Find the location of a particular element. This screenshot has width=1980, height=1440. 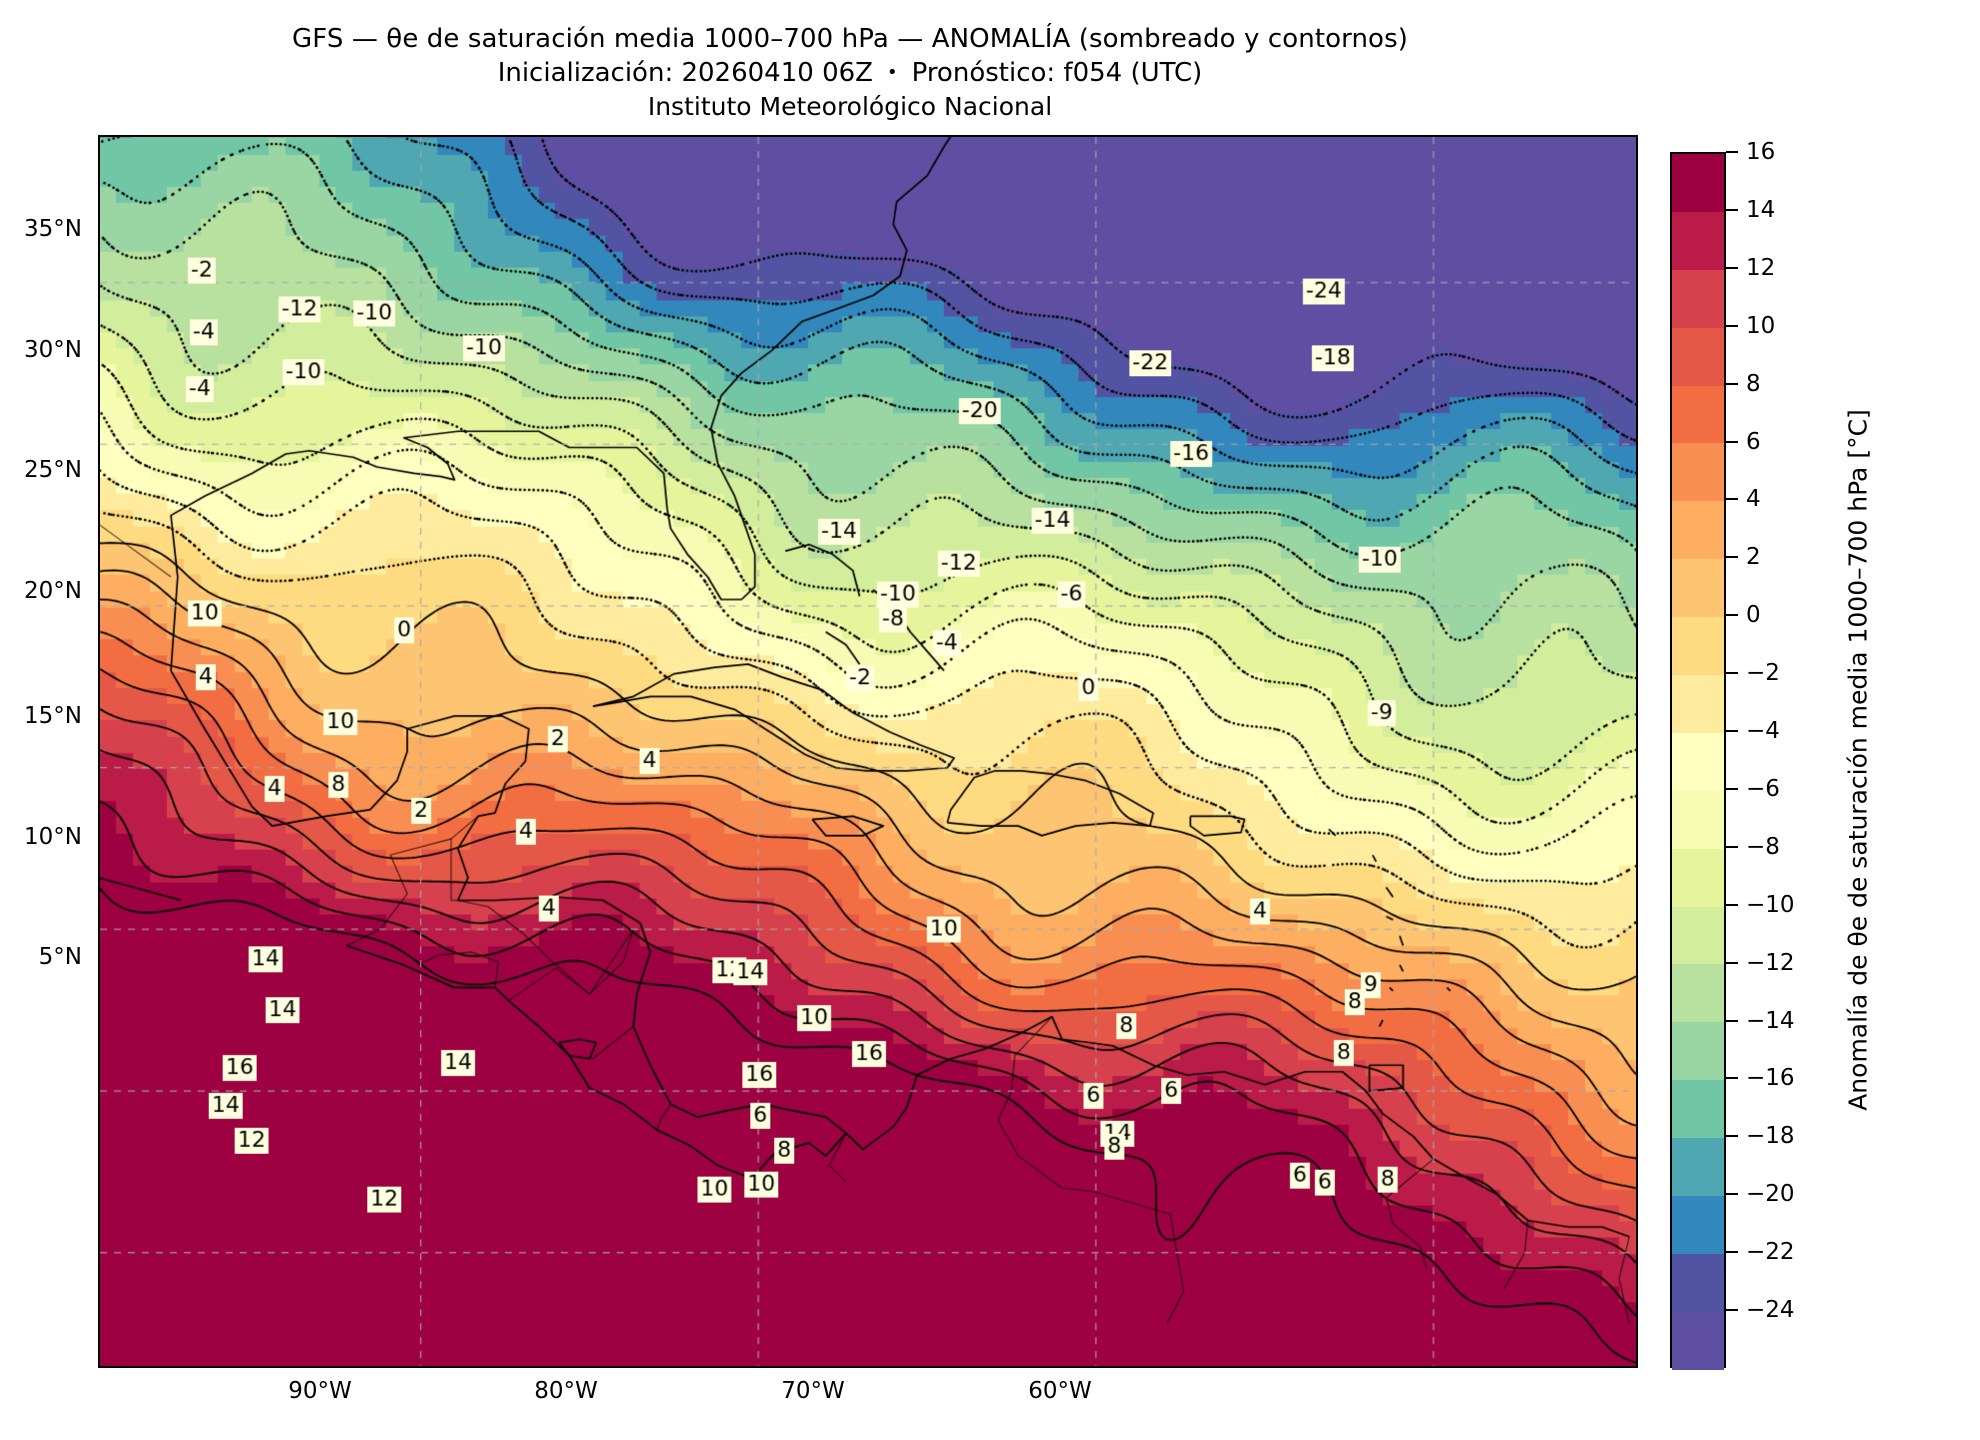

attribution-label: Instituto Meteorológico Nacional is located at coordinates (850, 106).